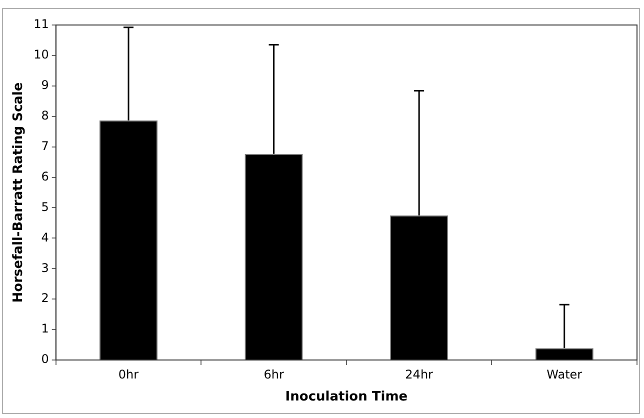 This screenshot has width=644, height=418. What do you see at coordinates (45, 85) in the screenshot?
I see `y-tick-label: 9` at bounding box center [45, 85].